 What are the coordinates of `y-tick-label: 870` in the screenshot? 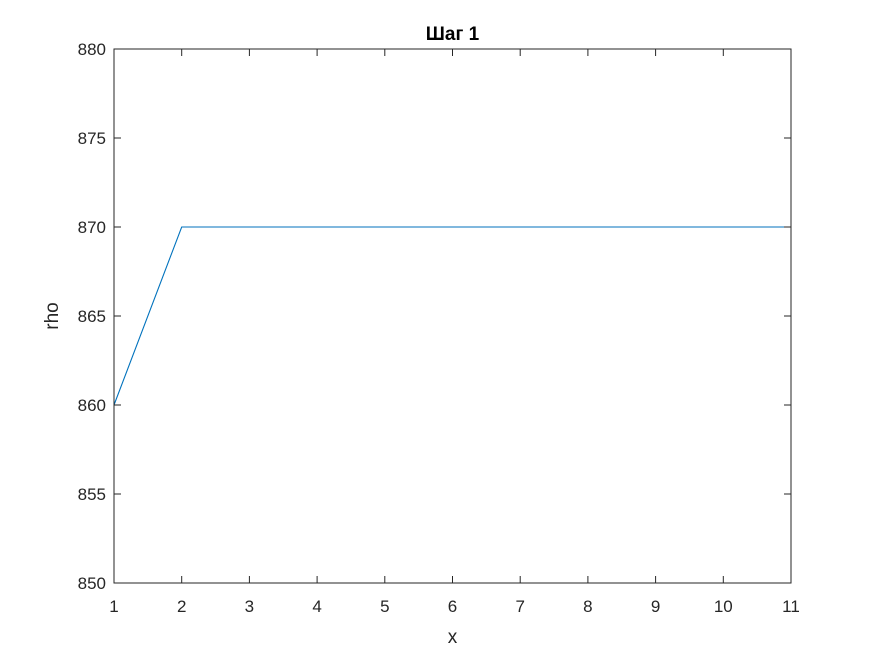 It's located at (92, 227).